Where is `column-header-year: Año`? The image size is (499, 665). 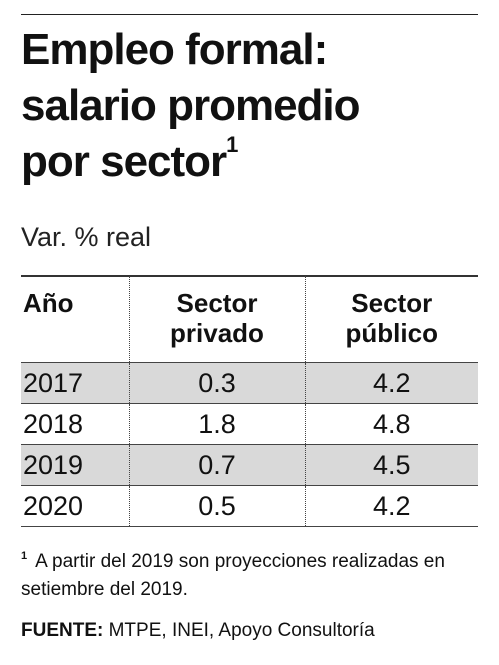 column-header-year: Año is located at coordinates (75, 319).